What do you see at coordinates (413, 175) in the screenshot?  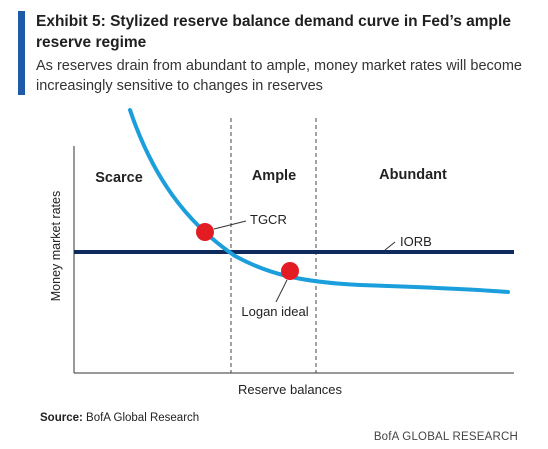 I see `region-label-abundant: Abundant` at bounding box center [413, 175].